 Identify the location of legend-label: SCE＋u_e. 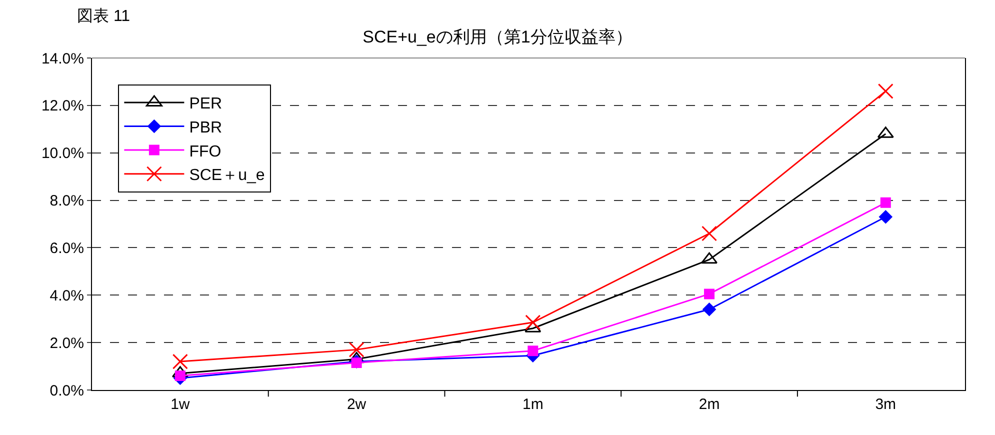
(227, 175).